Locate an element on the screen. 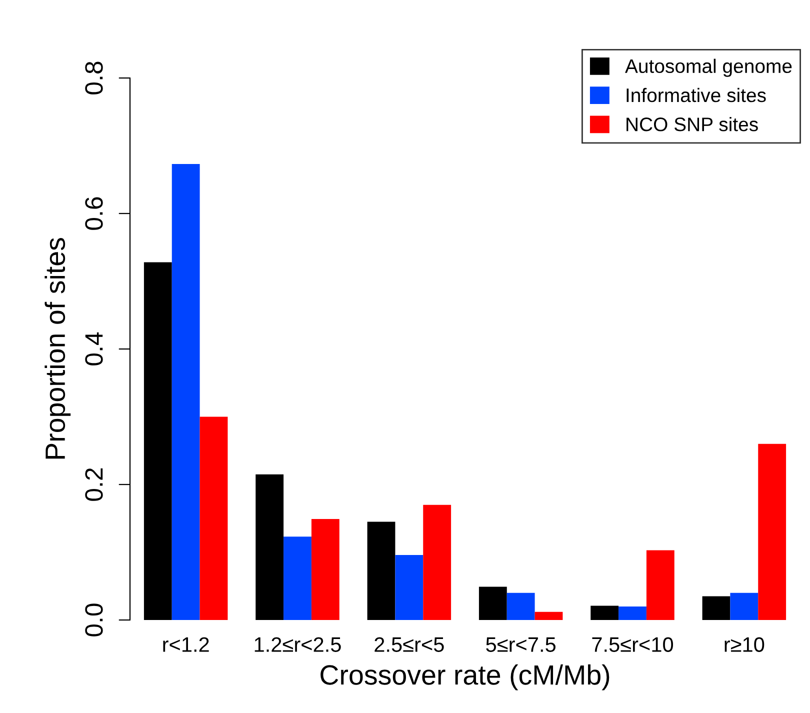 This screenshot has height=713, width=810. x-tick-label: 5≤r<7.5 is located at coordinates (521, 644).